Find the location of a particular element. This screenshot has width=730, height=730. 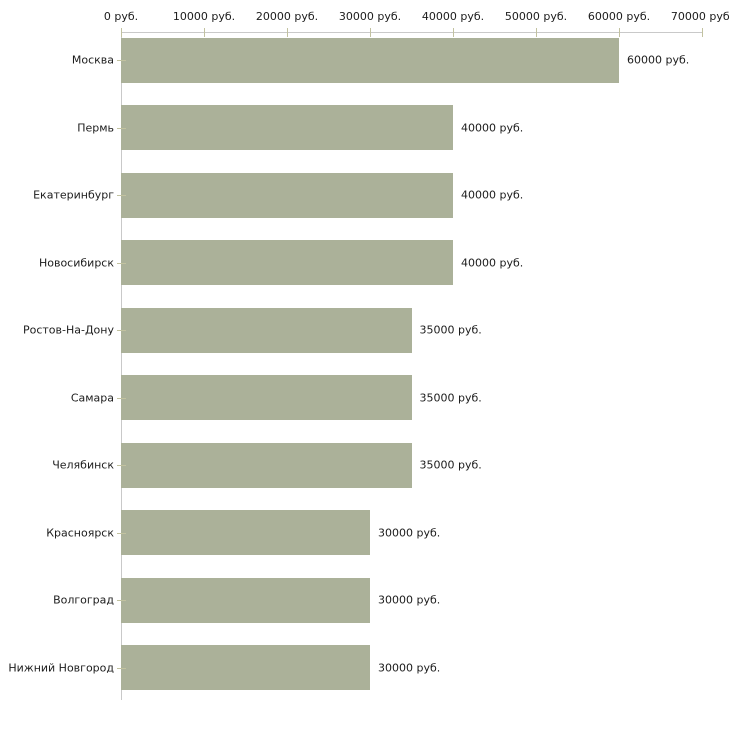

x-axis-tick-label: 50000 руб. is located at coordinates (536, 16).